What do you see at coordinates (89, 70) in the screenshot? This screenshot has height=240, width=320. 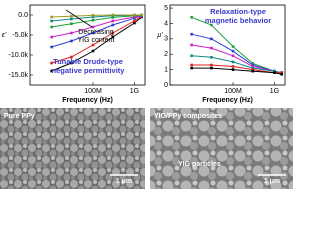 I see `annotation: negative permittivity` at bounding box center [89, 70].